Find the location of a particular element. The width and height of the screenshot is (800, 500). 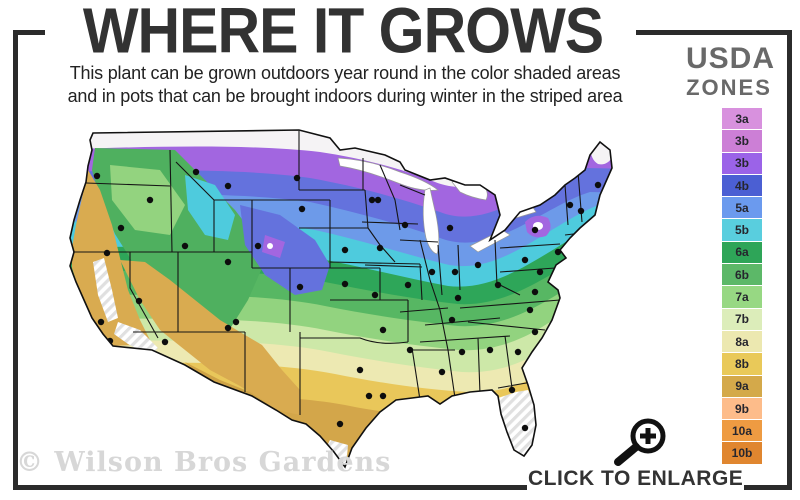

legend-zone-swatch: 7b is located at coordinates (742, 319).